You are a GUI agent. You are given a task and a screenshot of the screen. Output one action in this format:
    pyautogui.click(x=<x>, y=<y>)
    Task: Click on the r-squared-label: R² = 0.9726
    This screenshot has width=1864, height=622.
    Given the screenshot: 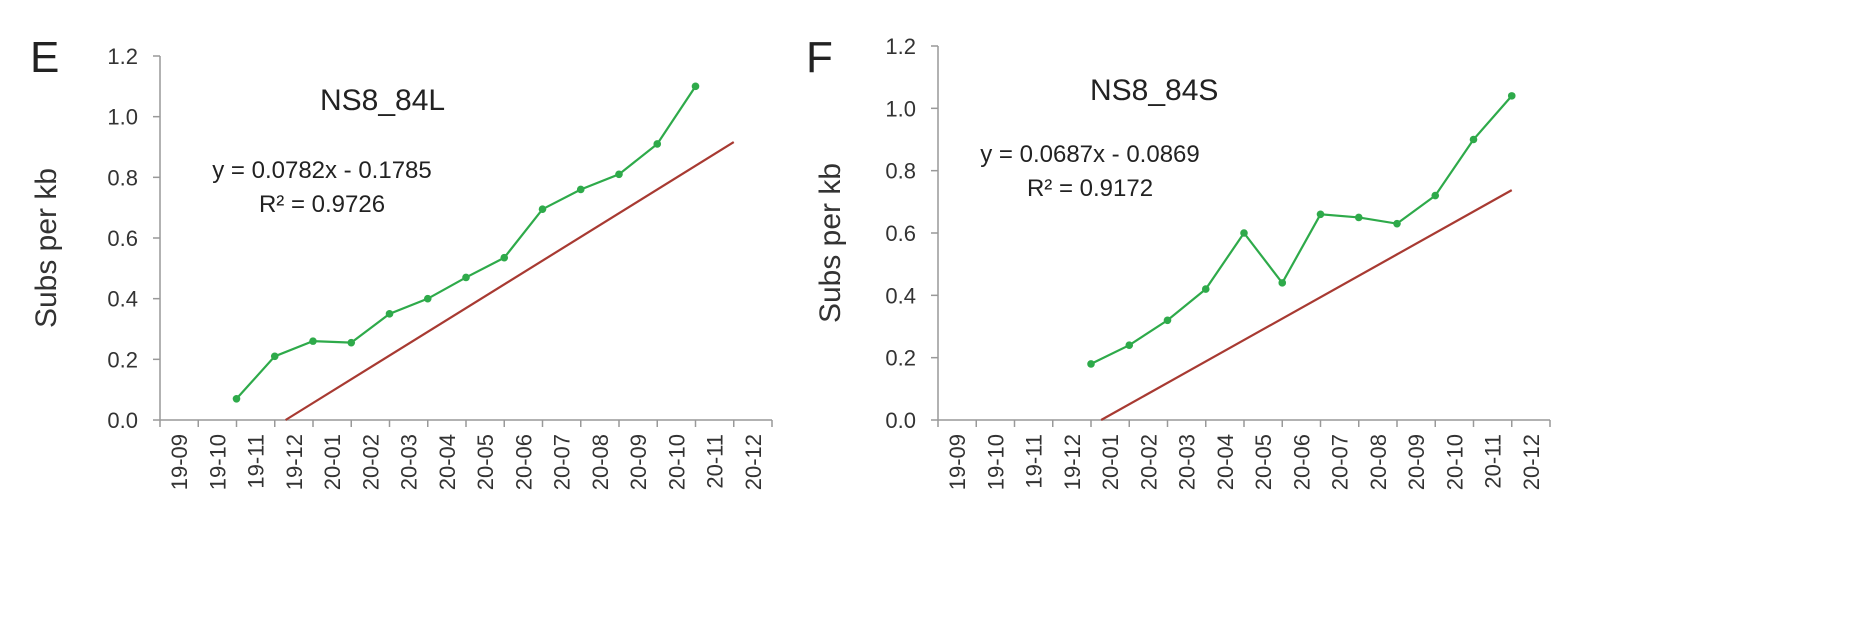 What is the action you would take?
    pyautogui.click(x=322, y=204)
    